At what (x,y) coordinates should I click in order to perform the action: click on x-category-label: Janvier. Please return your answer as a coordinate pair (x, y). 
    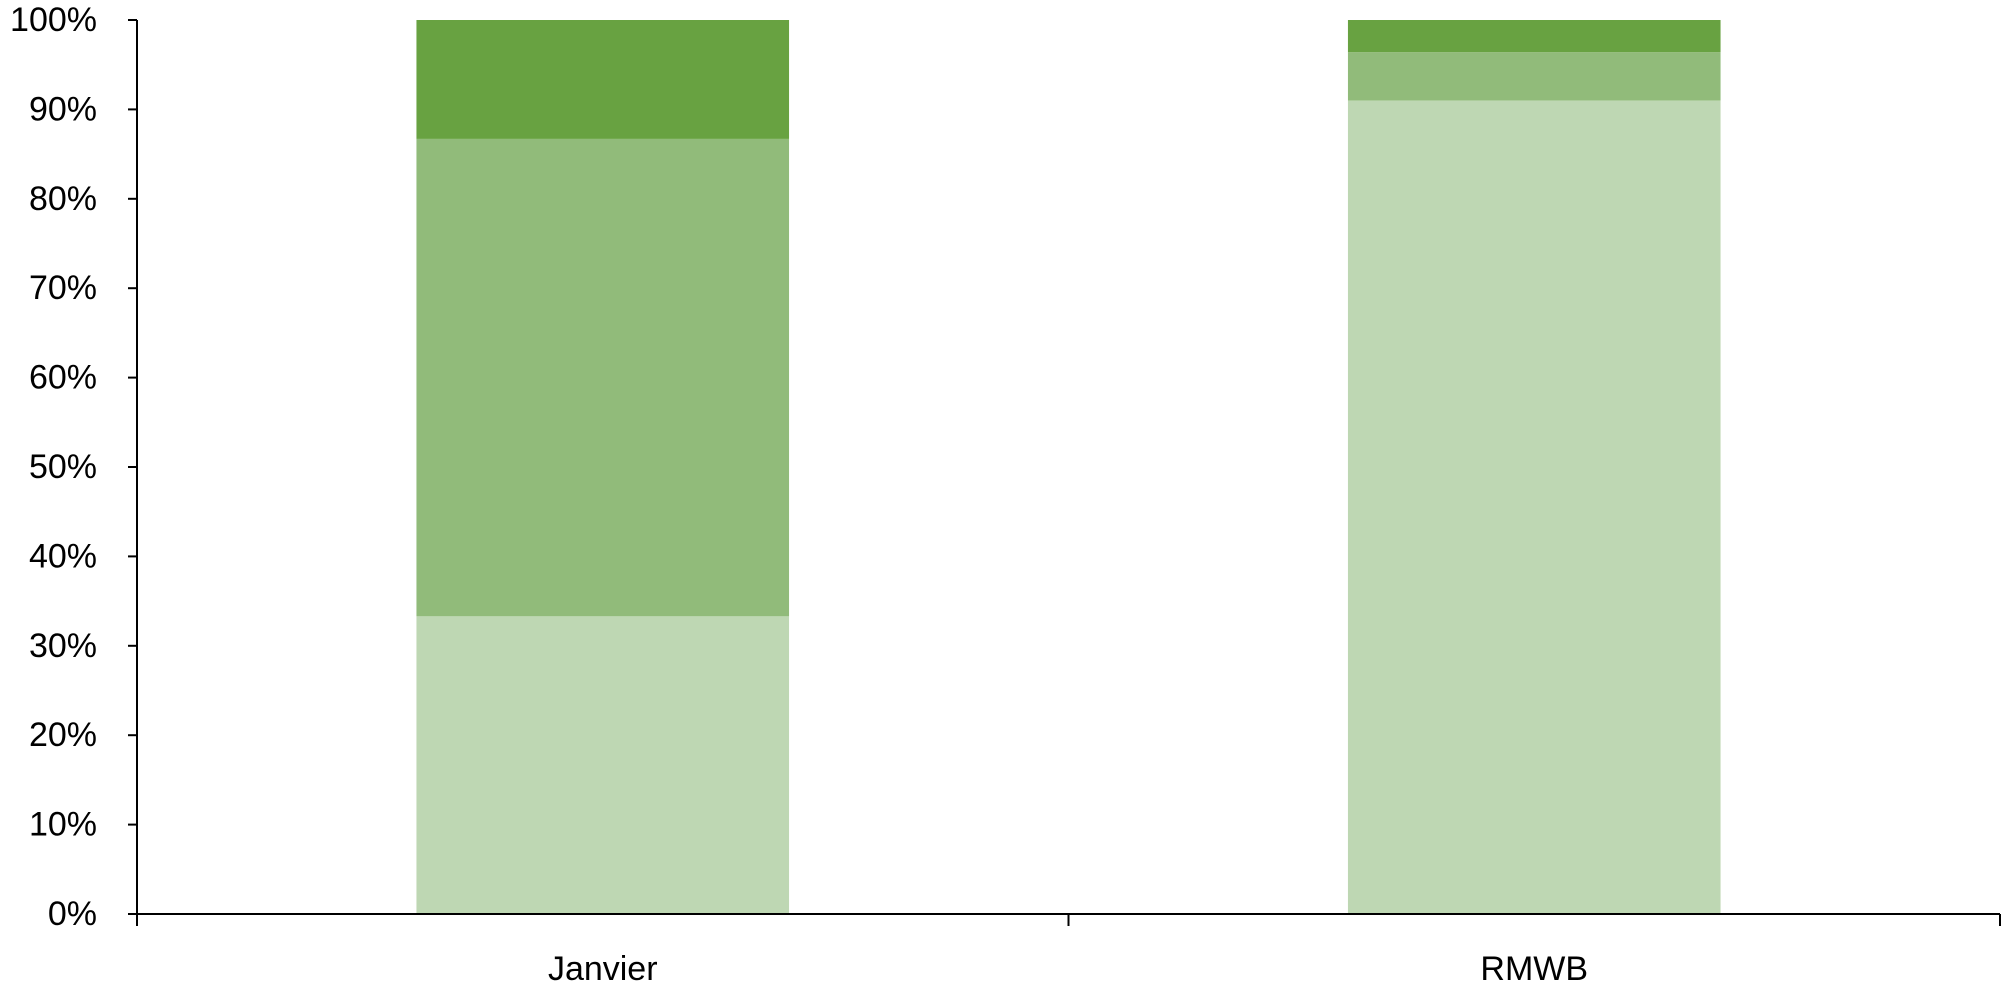
    Looking at the image, I should click on (603, 969).